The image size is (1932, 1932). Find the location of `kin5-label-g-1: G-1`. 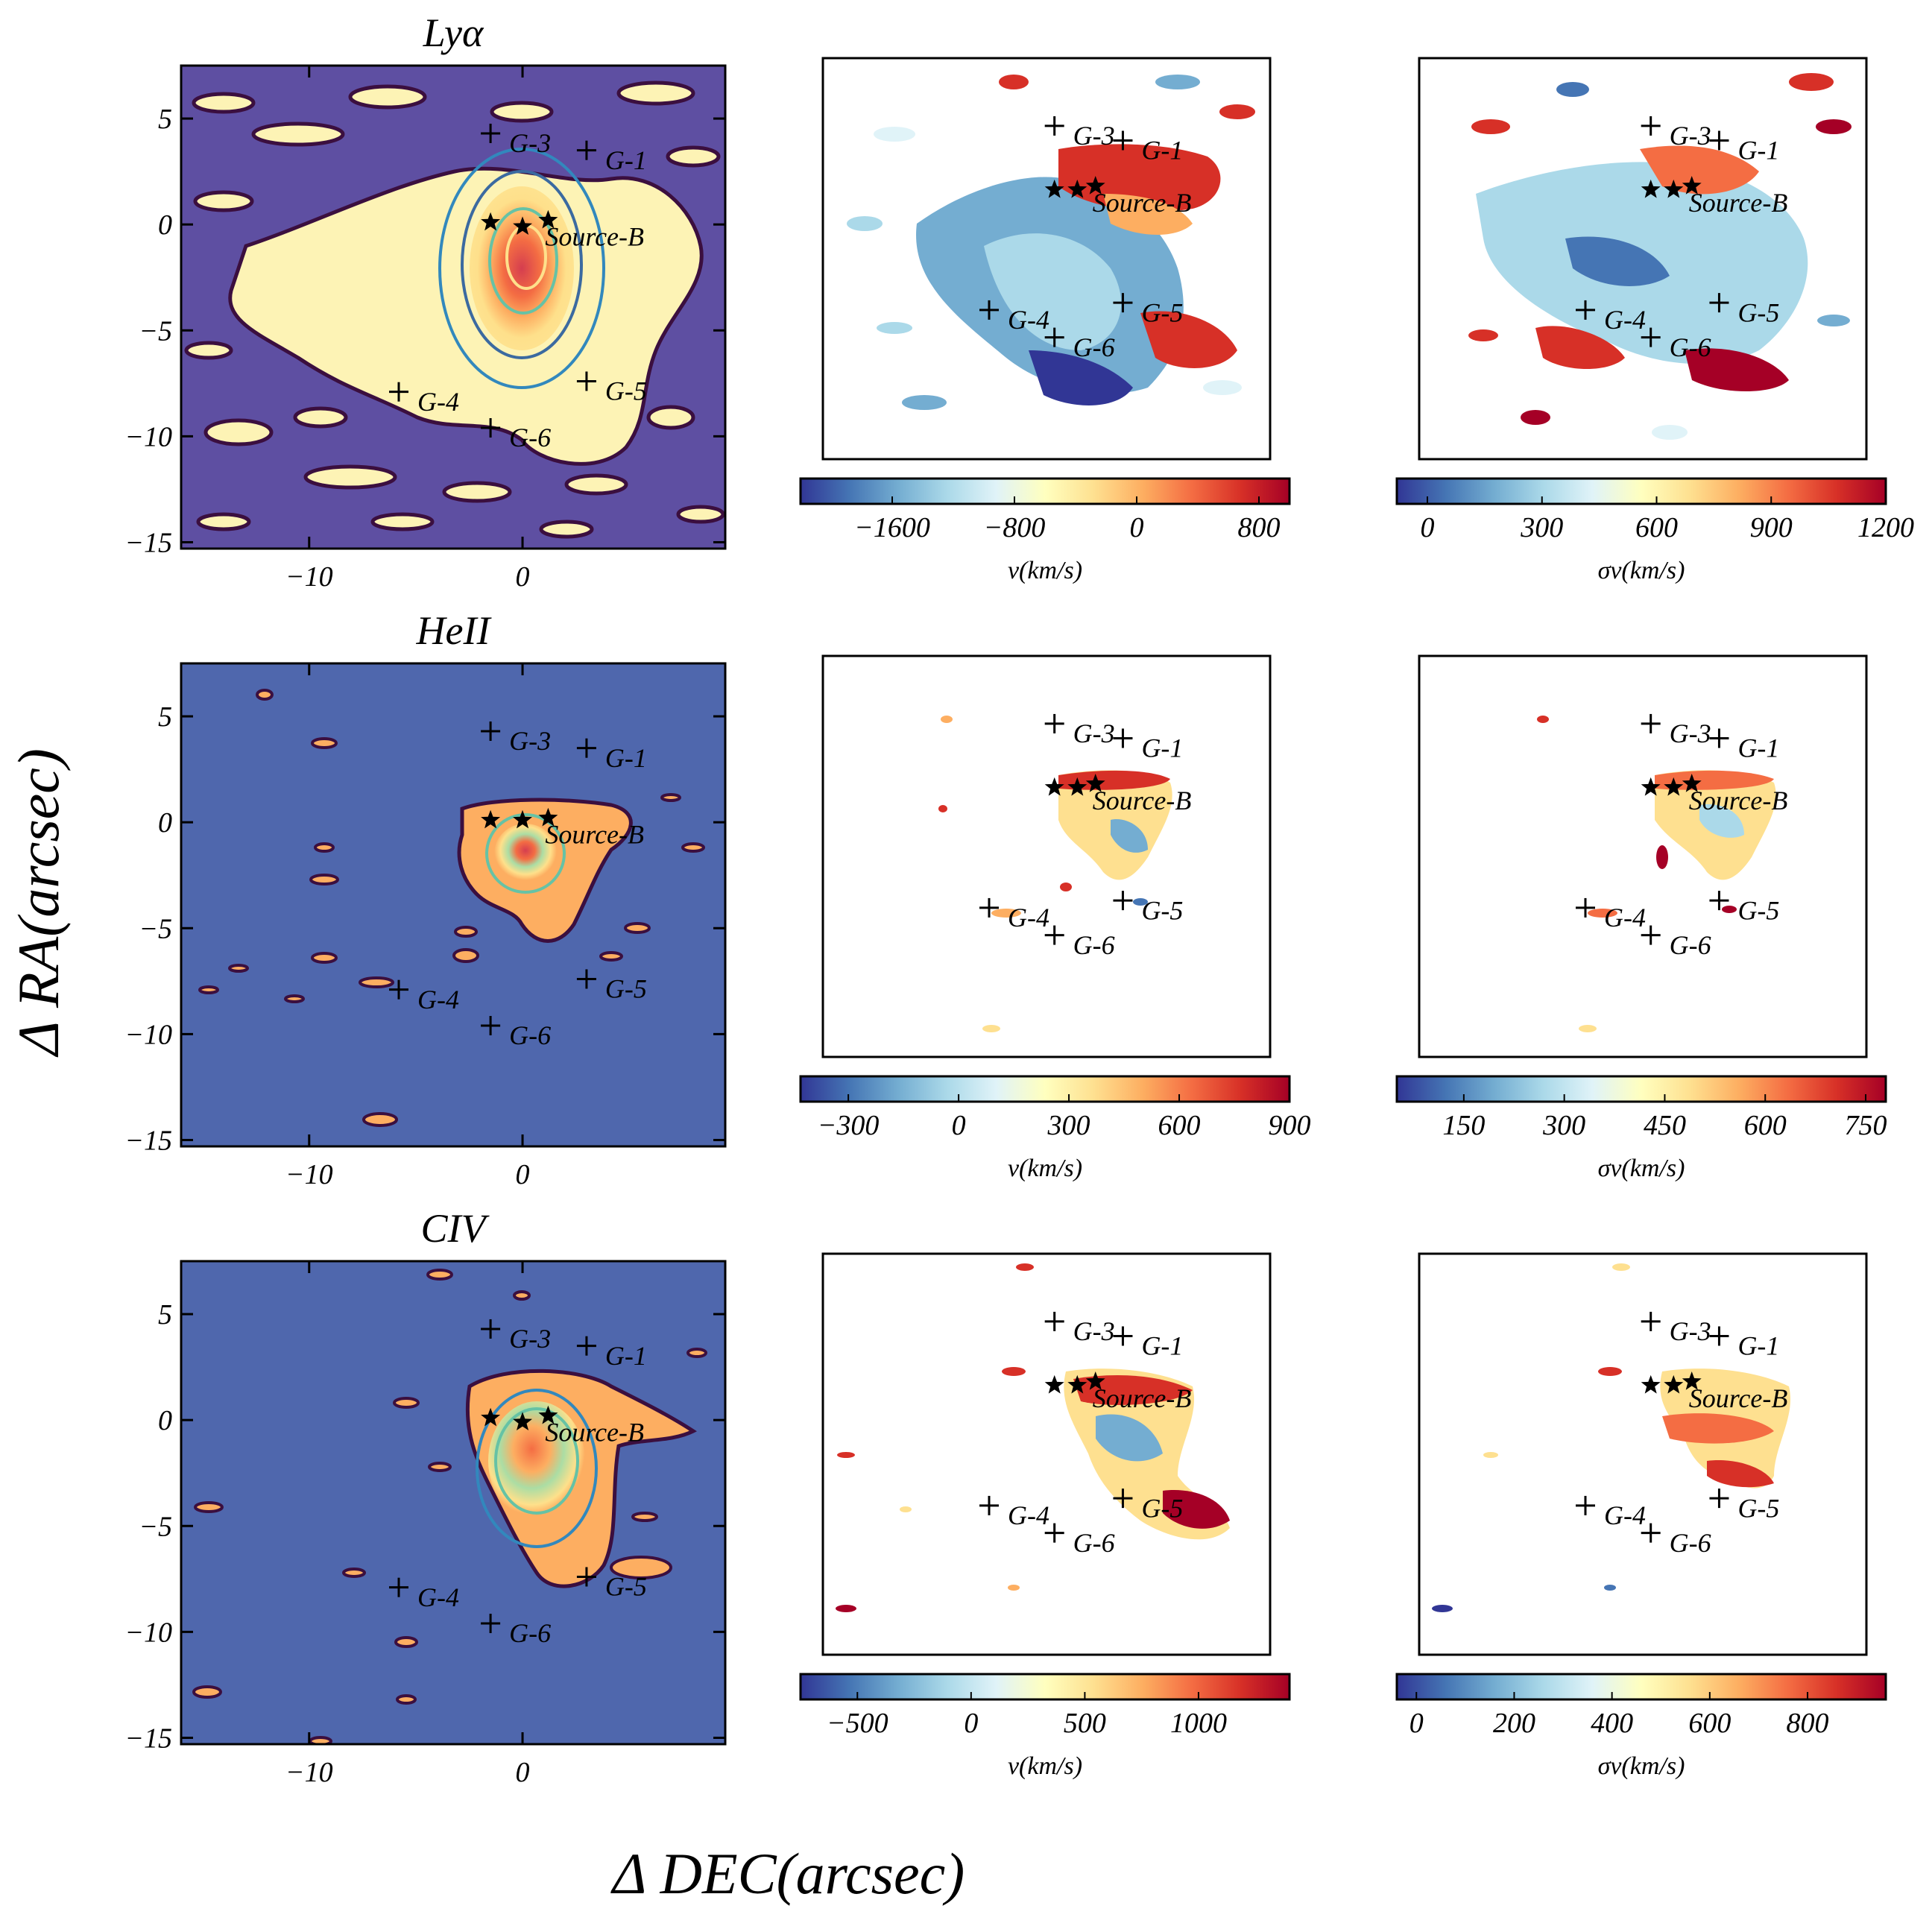

kin5-label-g-1: G-1 is located at coordinates (1162, 748).